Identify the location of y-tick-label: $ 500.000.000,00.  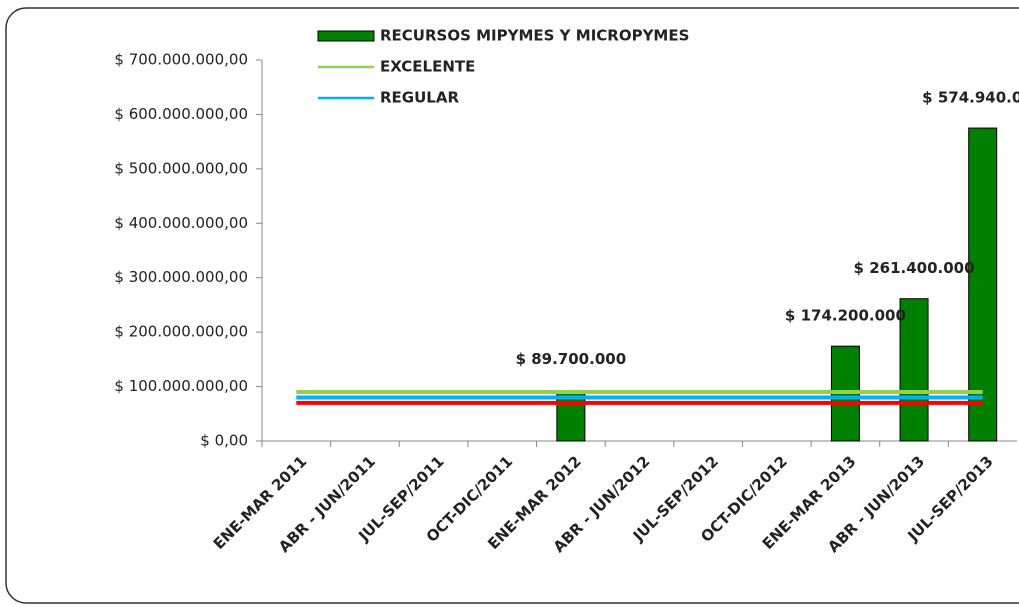
(181, 168).